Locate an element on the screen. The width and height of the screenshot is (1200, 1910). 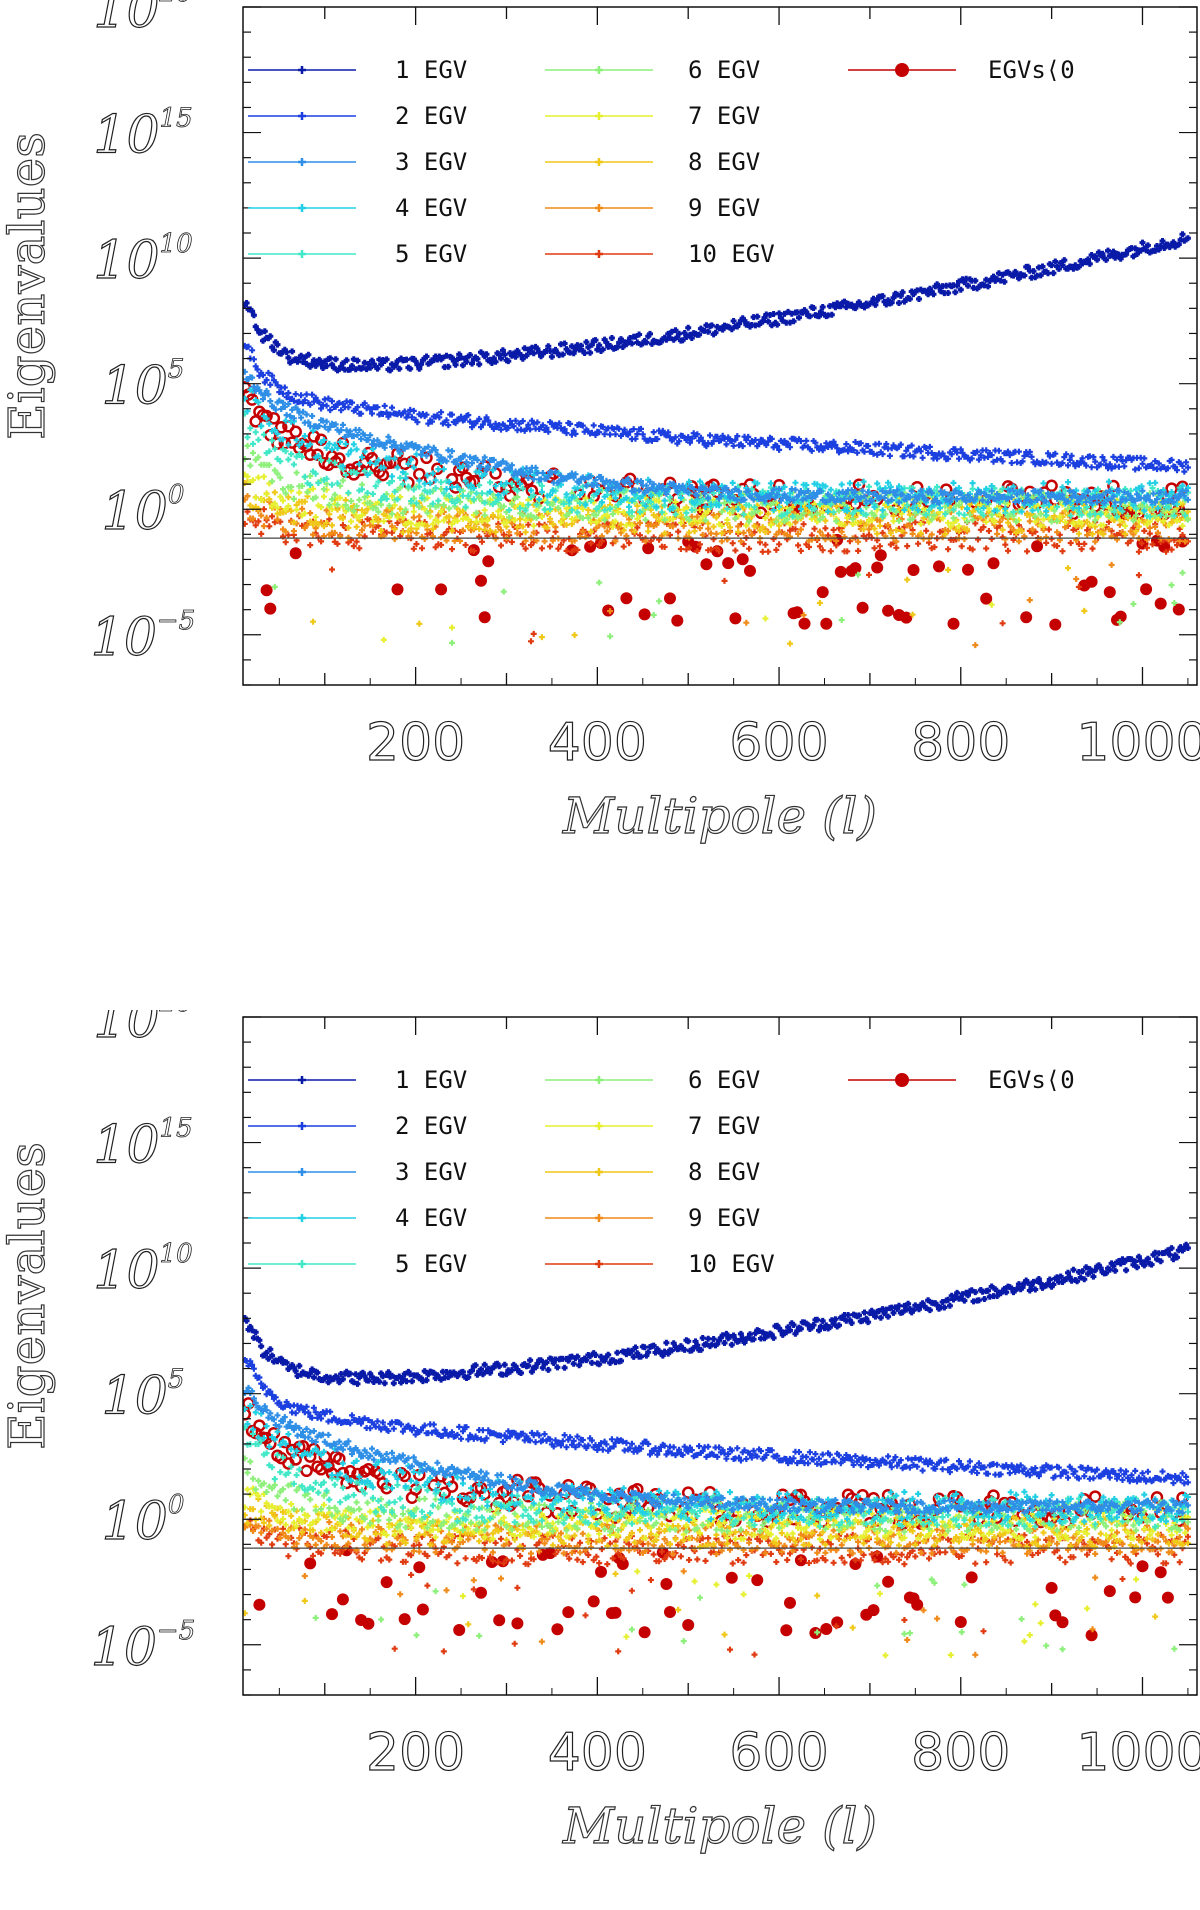
legend-item: 9 EGV is located at coordinates (652, 208).